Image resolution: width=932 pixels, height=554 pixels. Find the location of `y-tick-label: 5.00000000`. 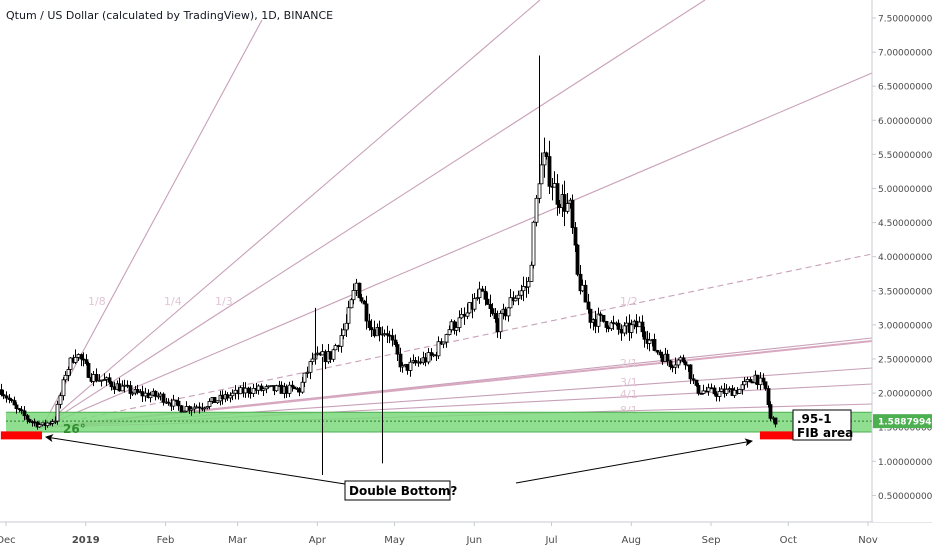

y-tick-label: 5.00000000 is located at coordinates (905, 190).